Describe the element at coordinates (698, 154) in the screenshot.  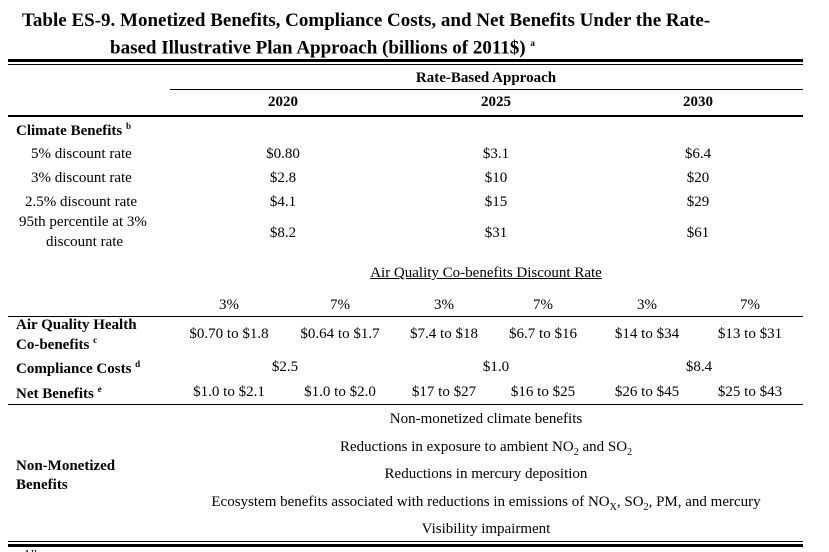
I see `climate-value: $6.4` at that location.